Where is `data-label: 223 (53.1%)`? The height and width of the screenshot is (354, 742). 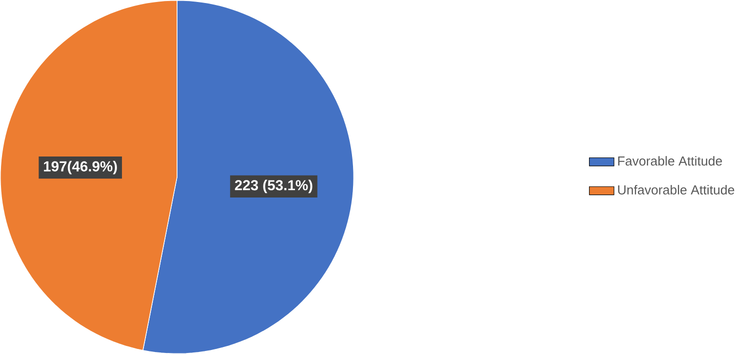
data-label: 223 (53.1%) is located at coordinates (273, 187).